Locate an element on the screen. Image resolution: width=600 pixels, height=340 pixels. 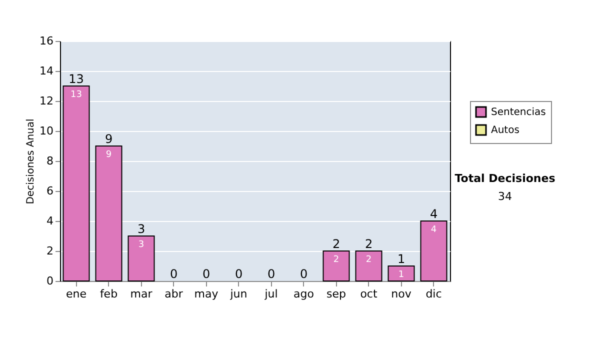
x-tick-label: oct is located at coordinates (369, 294).